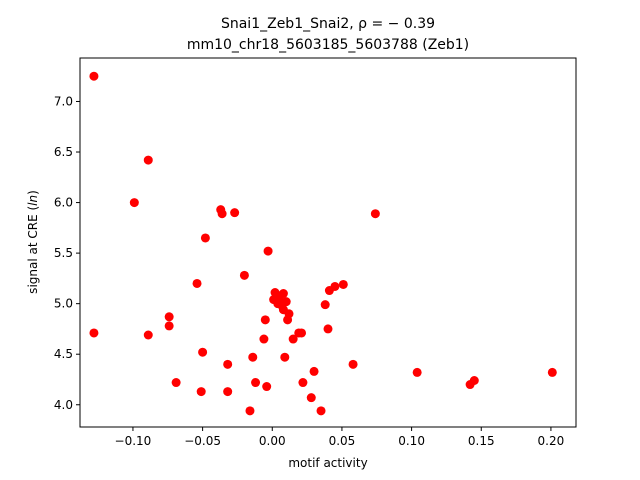  I want to click on y-tick-label: 4.5, so click(63, 354).